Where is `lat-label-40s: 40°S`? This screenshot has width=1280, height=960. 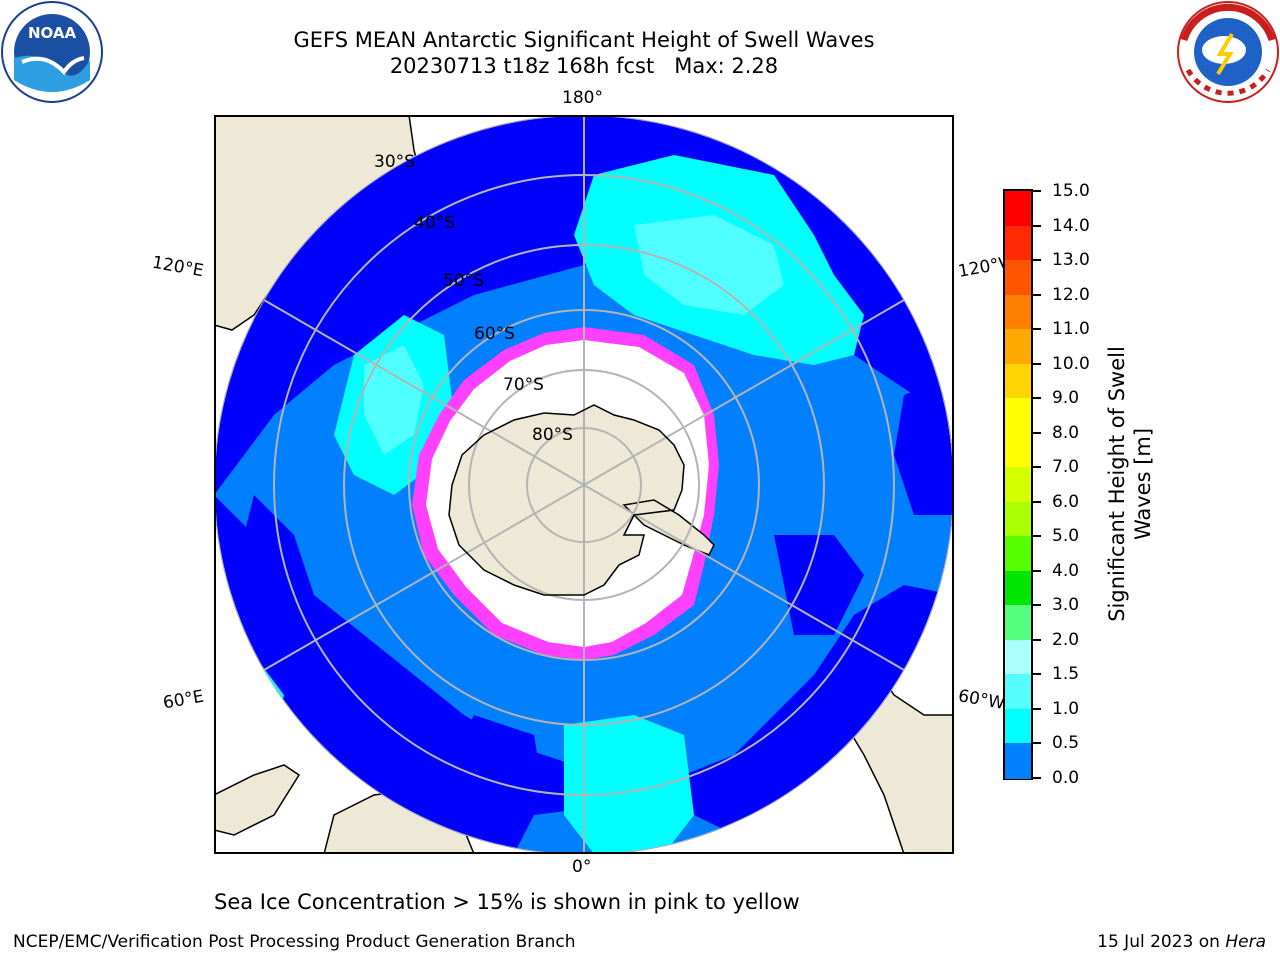
lat-label-40s: 40°S is located at coordinates (434, 223).